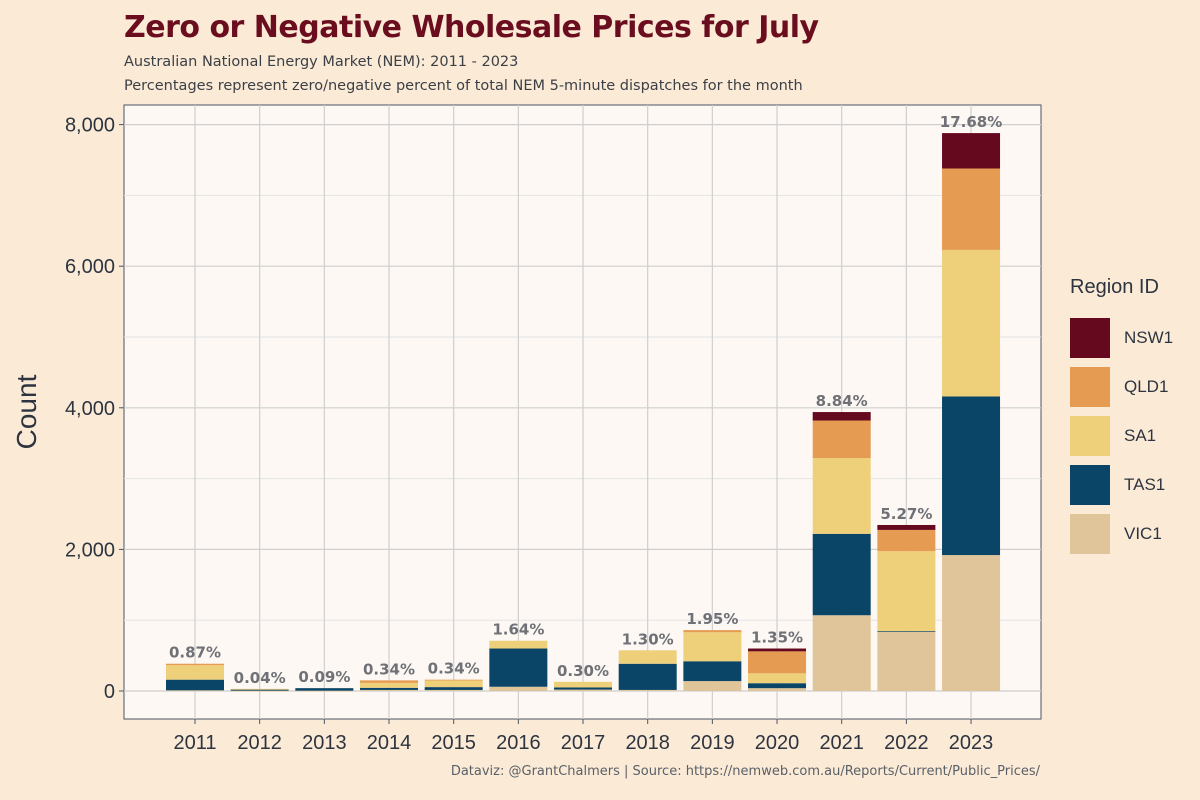  What do you see at coordinates (453, 680) in the screenshot?
I see `bar-qld1-2015` at bounding box center [453, 680].